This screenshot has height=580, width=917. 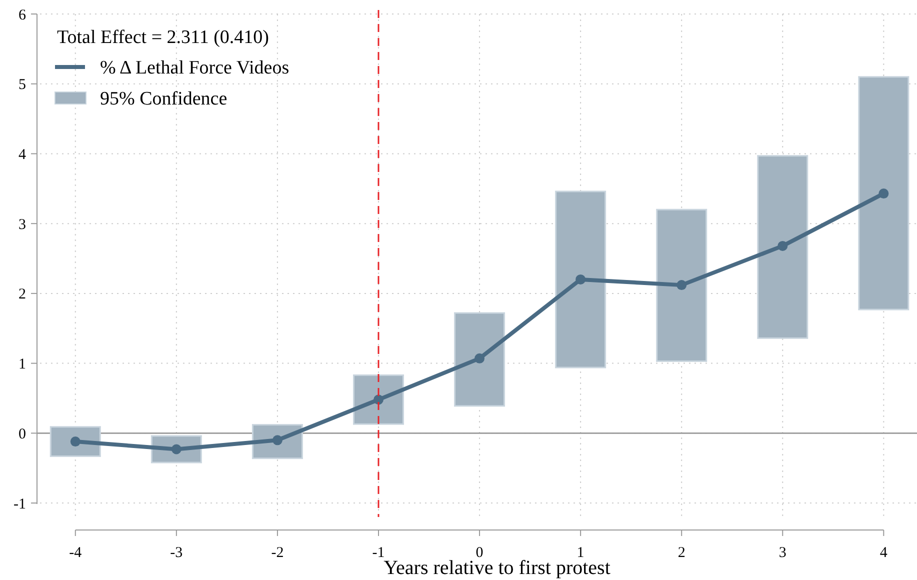 I want to click on y-tick-label: 3, so click(x=22, y=224).